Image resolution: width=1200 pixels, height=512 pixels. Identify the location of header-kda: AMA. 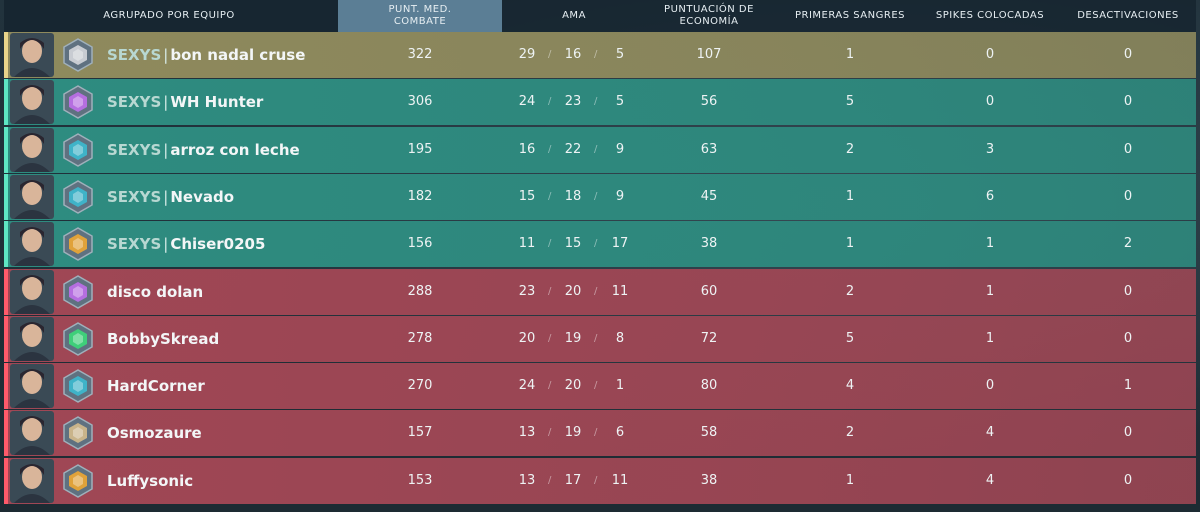
(574, 15).